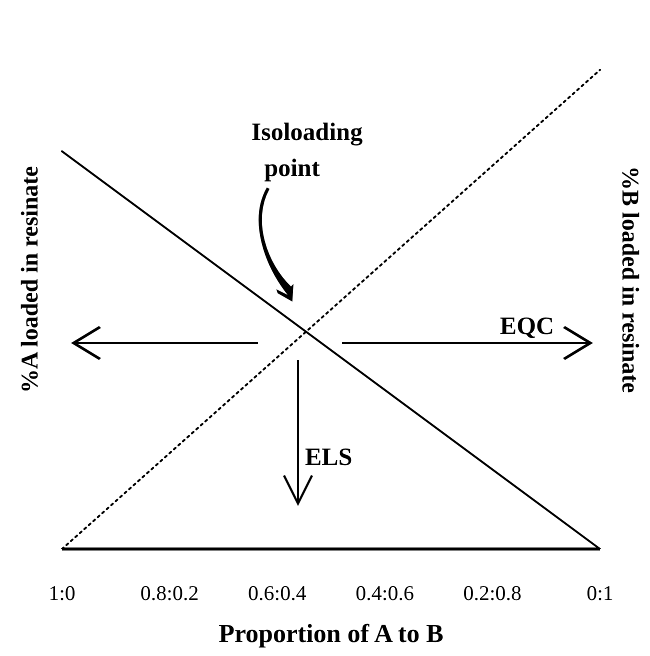 The width and height of the screenshot is (650, 656). Describe the element at coordinates (277, 592) in the screenshot. I see `x-tick-label: 0.6:0.4` at that location.